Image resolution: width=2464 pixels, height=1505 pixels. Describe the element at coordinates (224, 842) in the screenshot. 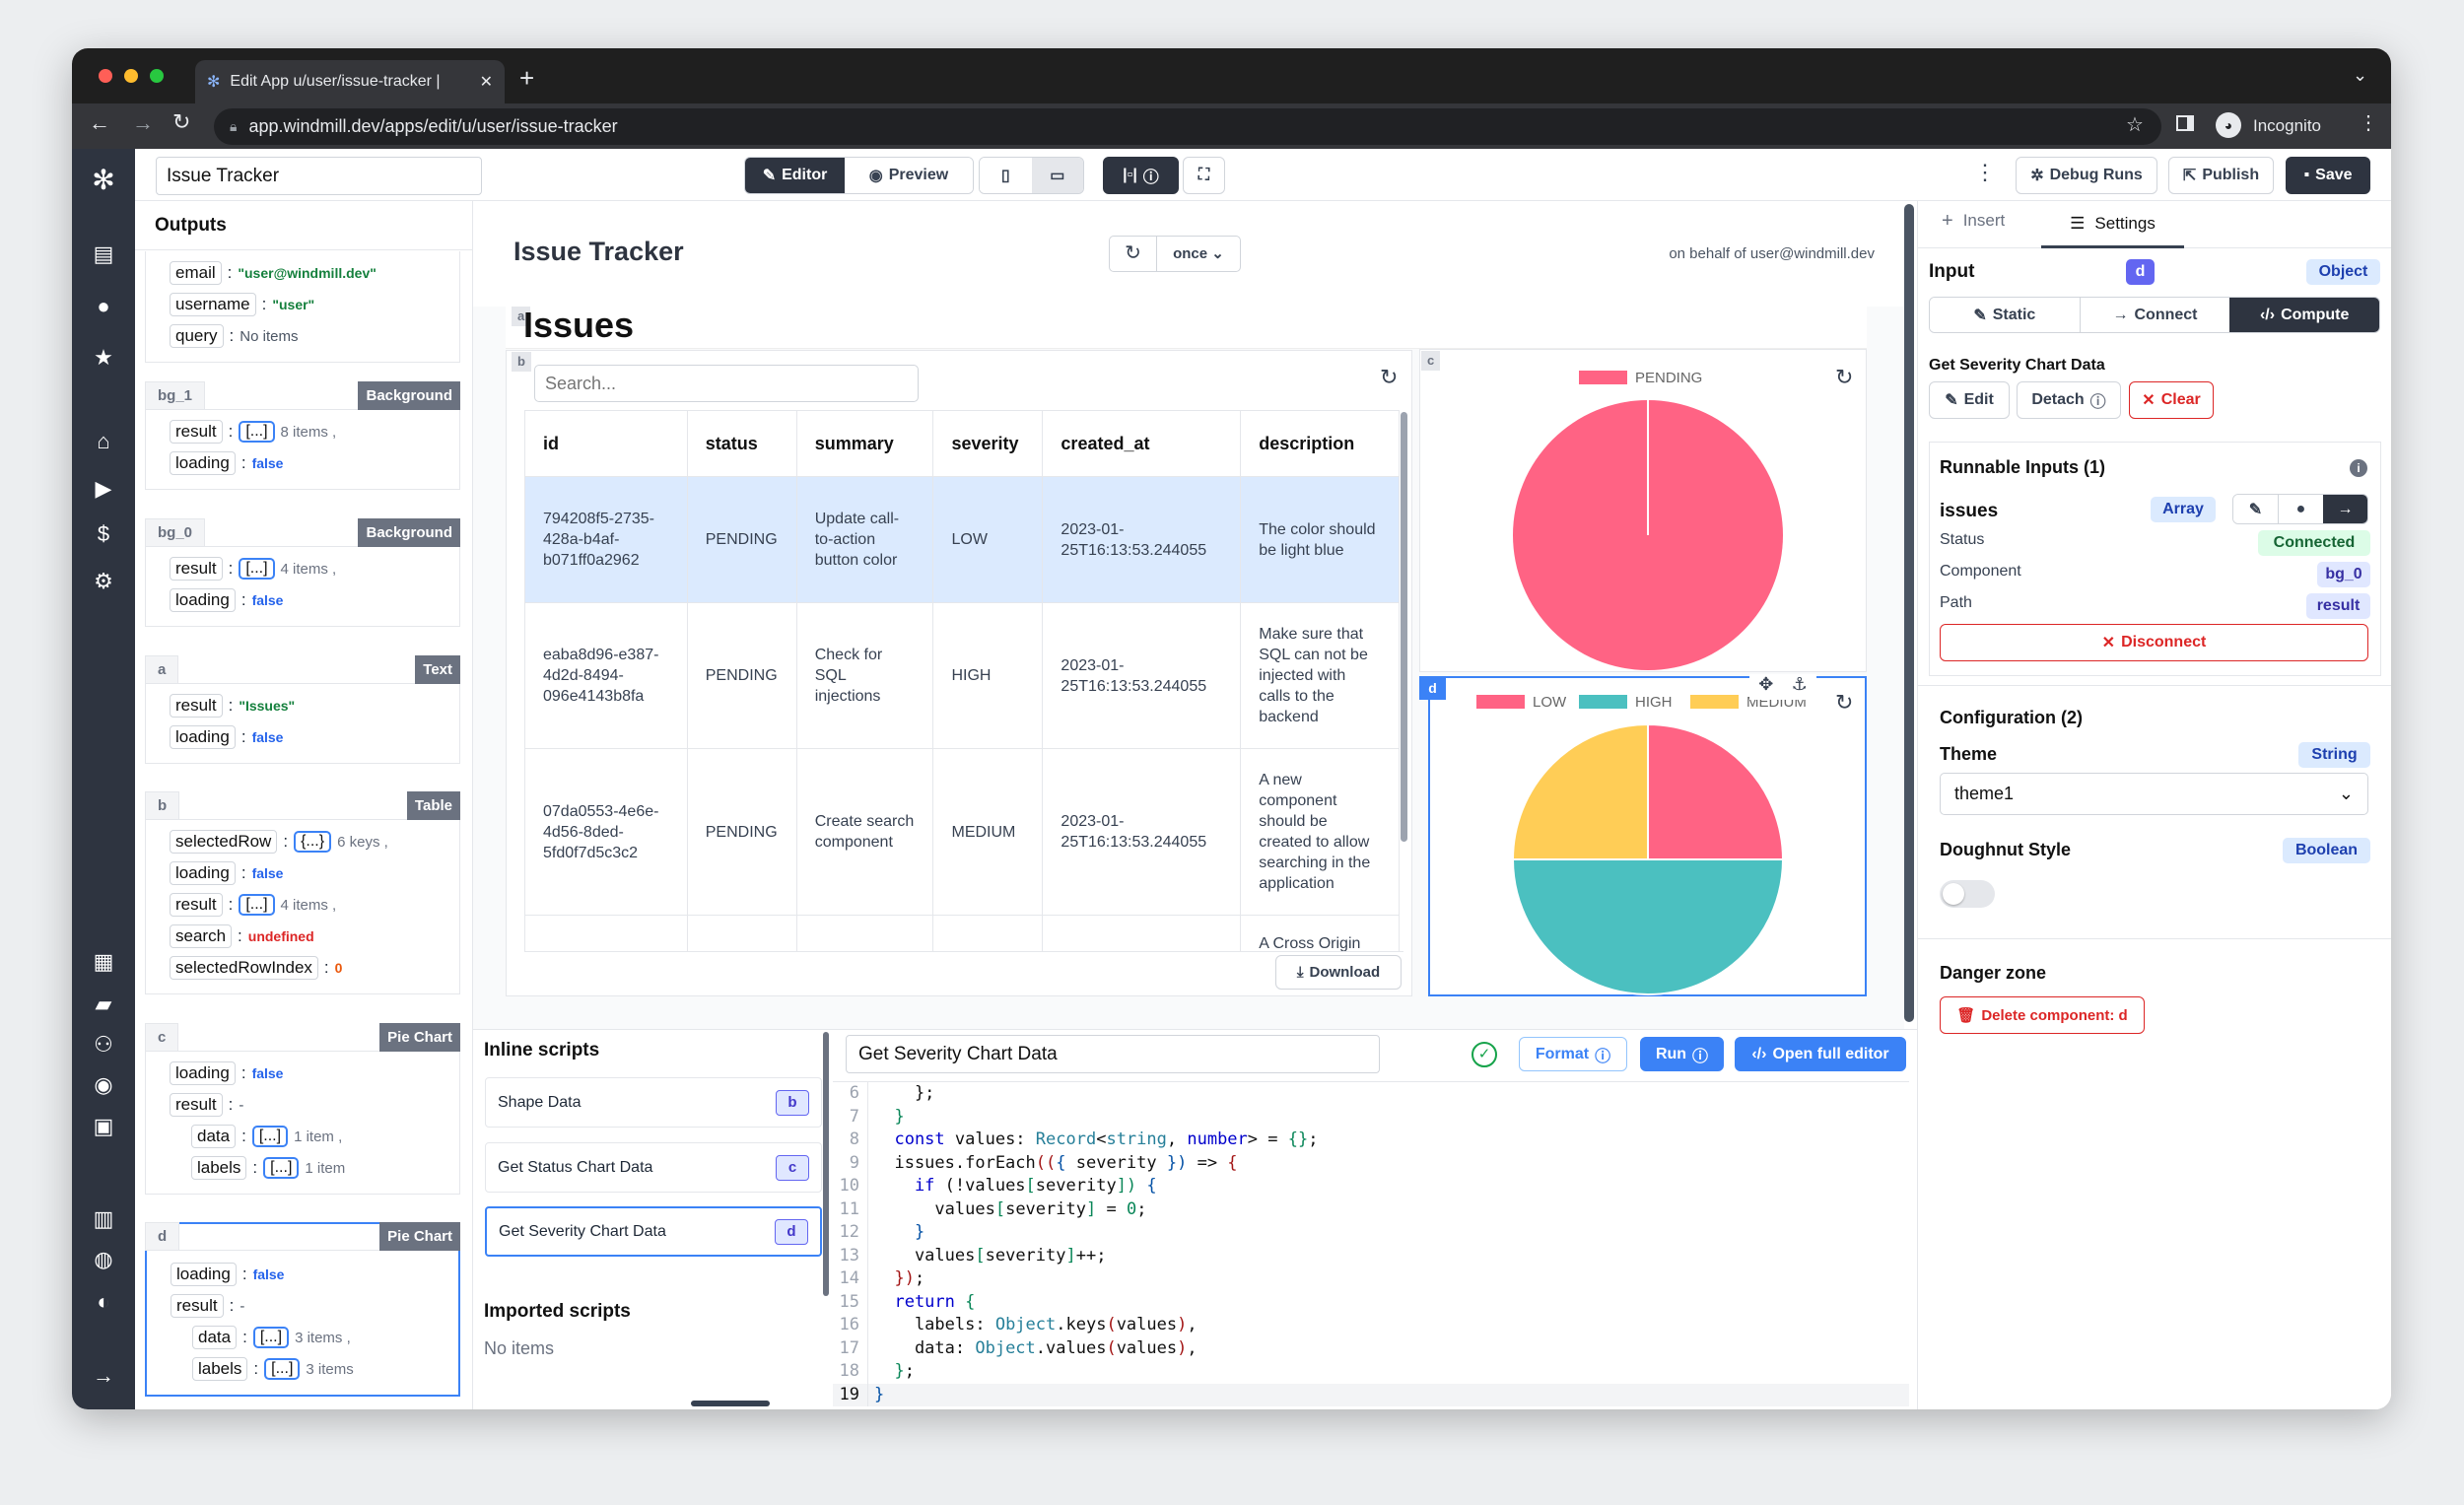

I see `output-key: selectedRow` at that location.